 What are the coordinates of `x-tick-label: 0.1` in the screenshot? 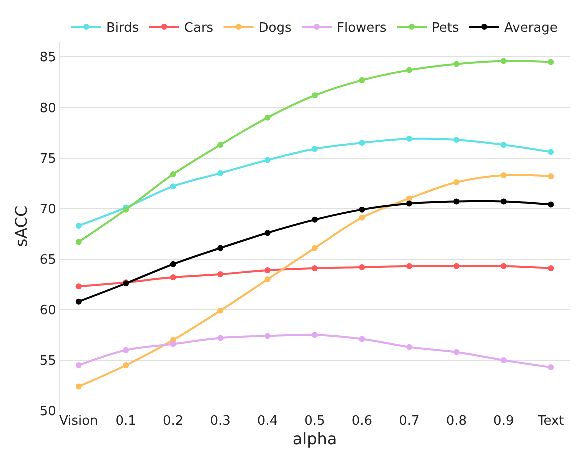 It's located at (126, 421).